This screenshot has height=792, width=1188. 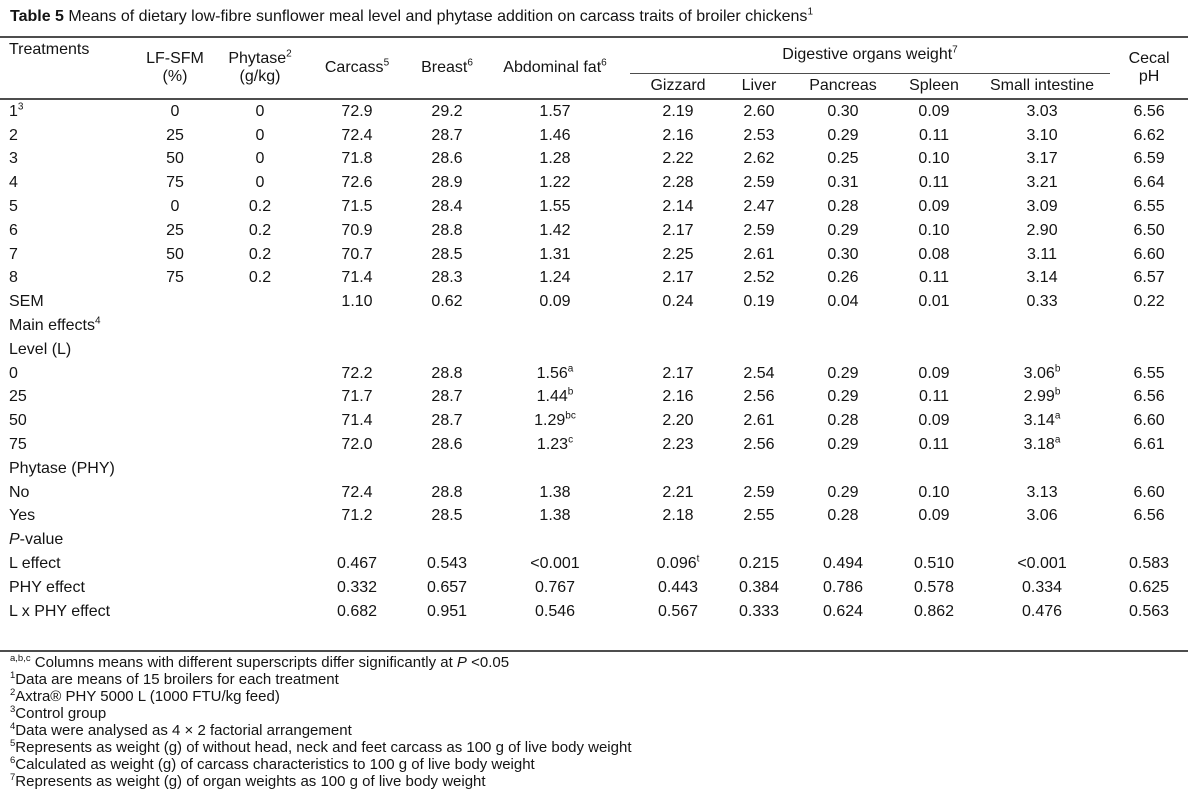 What do you see at coordinates (843, 611) in the screenshot?
I see `table-cell: 0.624` at bounding box center [843, 611].